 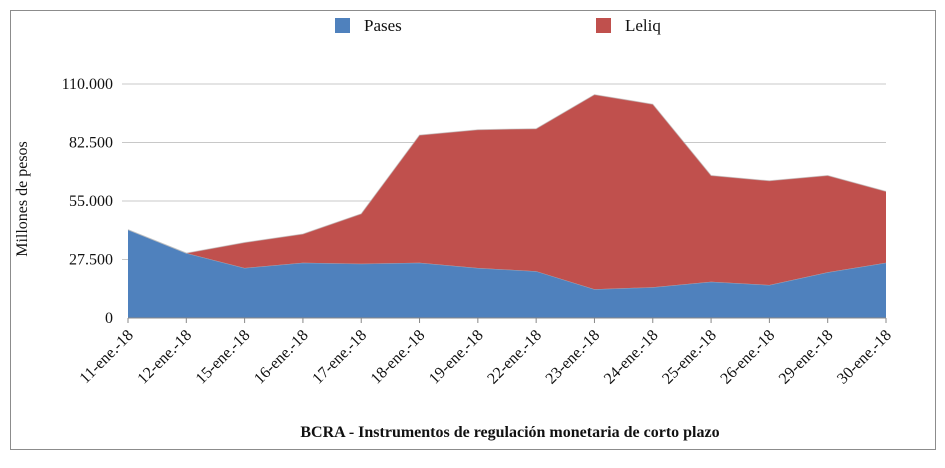 I want to click on x-tick-label: 18-ene.-18, so click(x=398, y=357).